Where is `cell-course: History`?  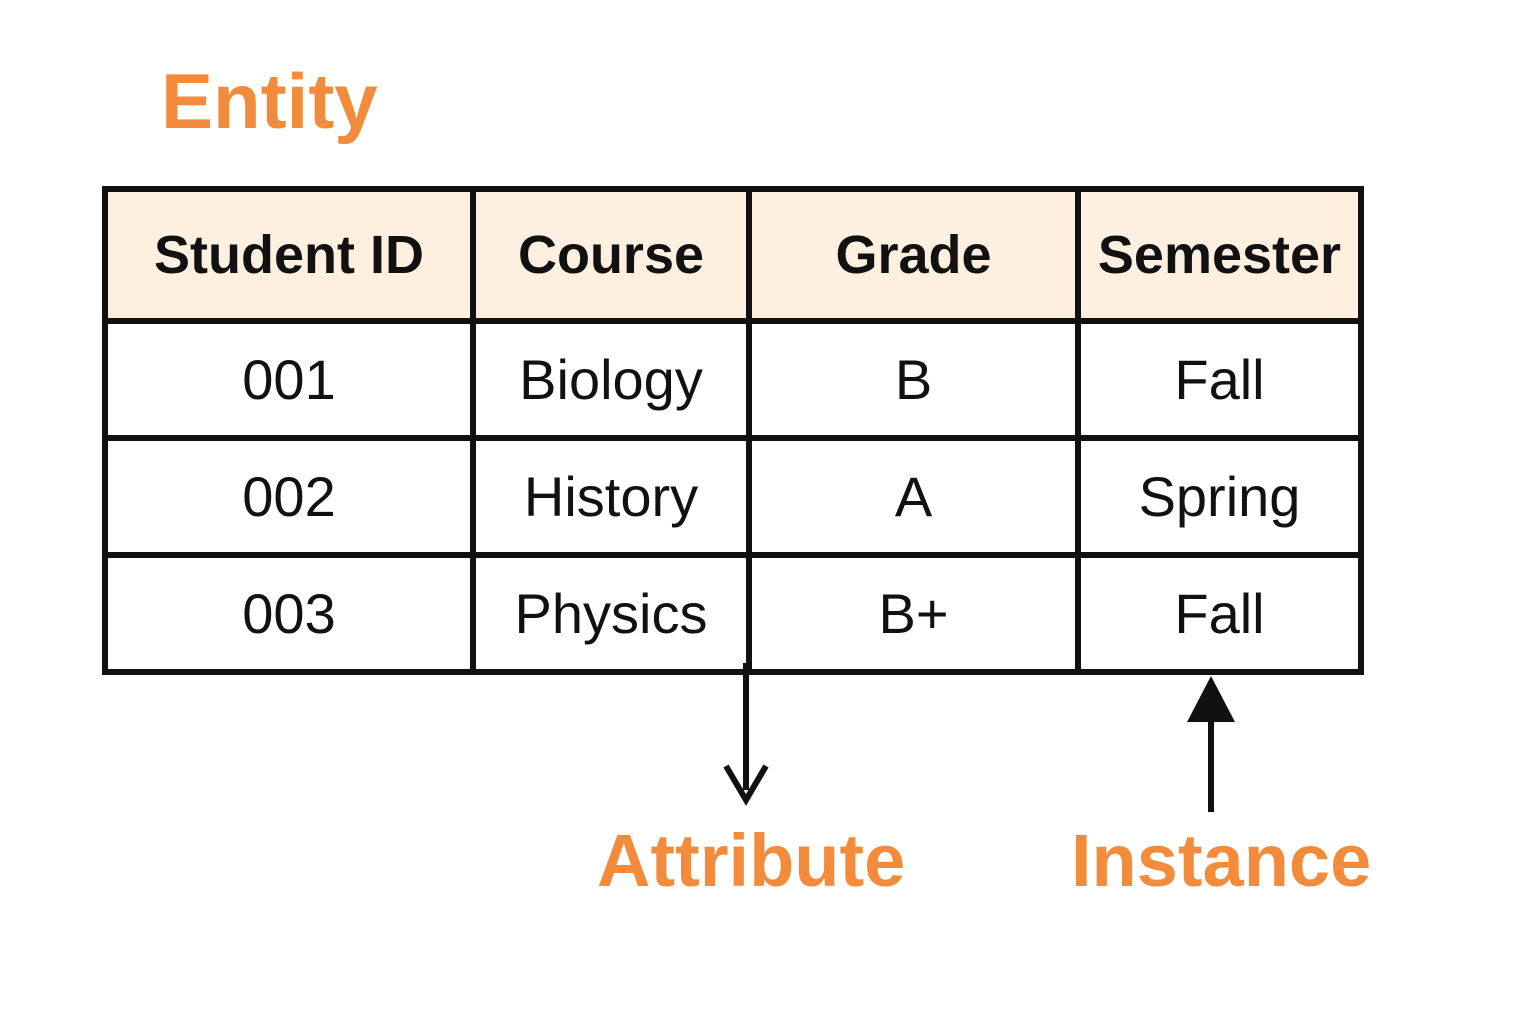
cell-course: History is located at coordinates (611, 496).